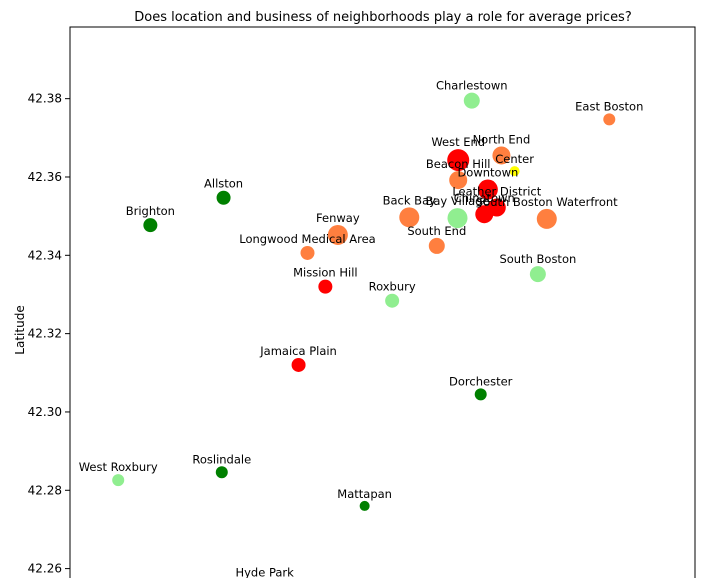 This screenshot has width=723, height=578. What do you see at coordinates (264, 571) in the screenshot?
I see `data-label: Hyde Park` at bounding box center [264, 571].